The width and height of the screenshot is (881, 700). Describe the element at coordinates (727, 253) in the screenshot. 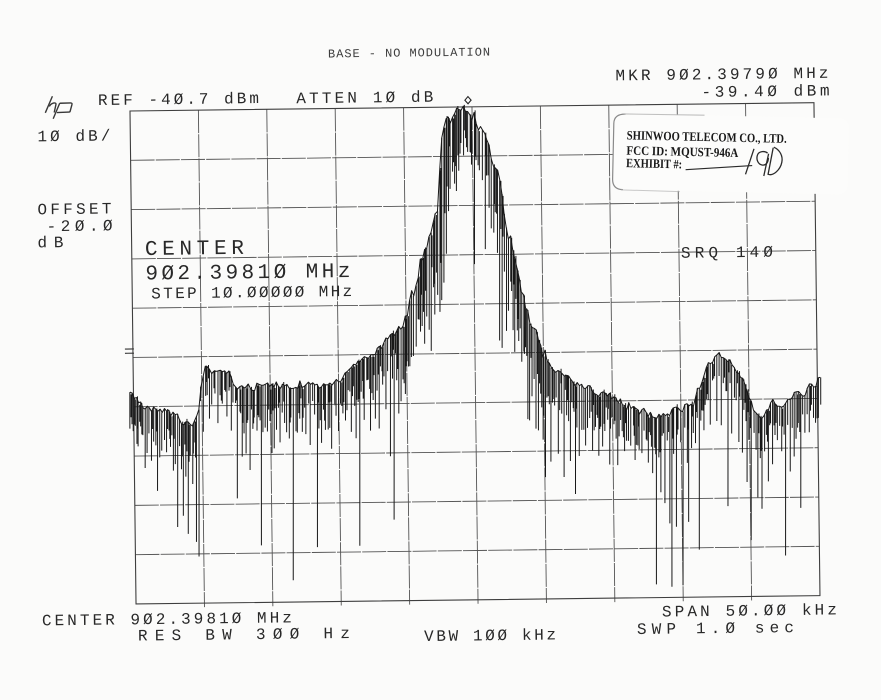

I see `svg-text: SRQ 14Ø` at that location.